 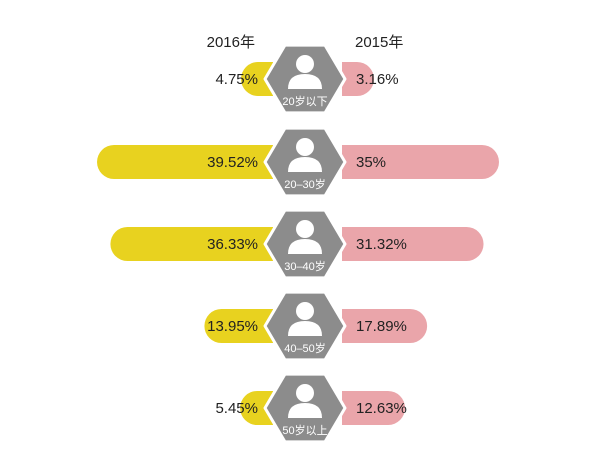 I want to click on value-2015-2: 31.32%, so click(x=381, y=244).